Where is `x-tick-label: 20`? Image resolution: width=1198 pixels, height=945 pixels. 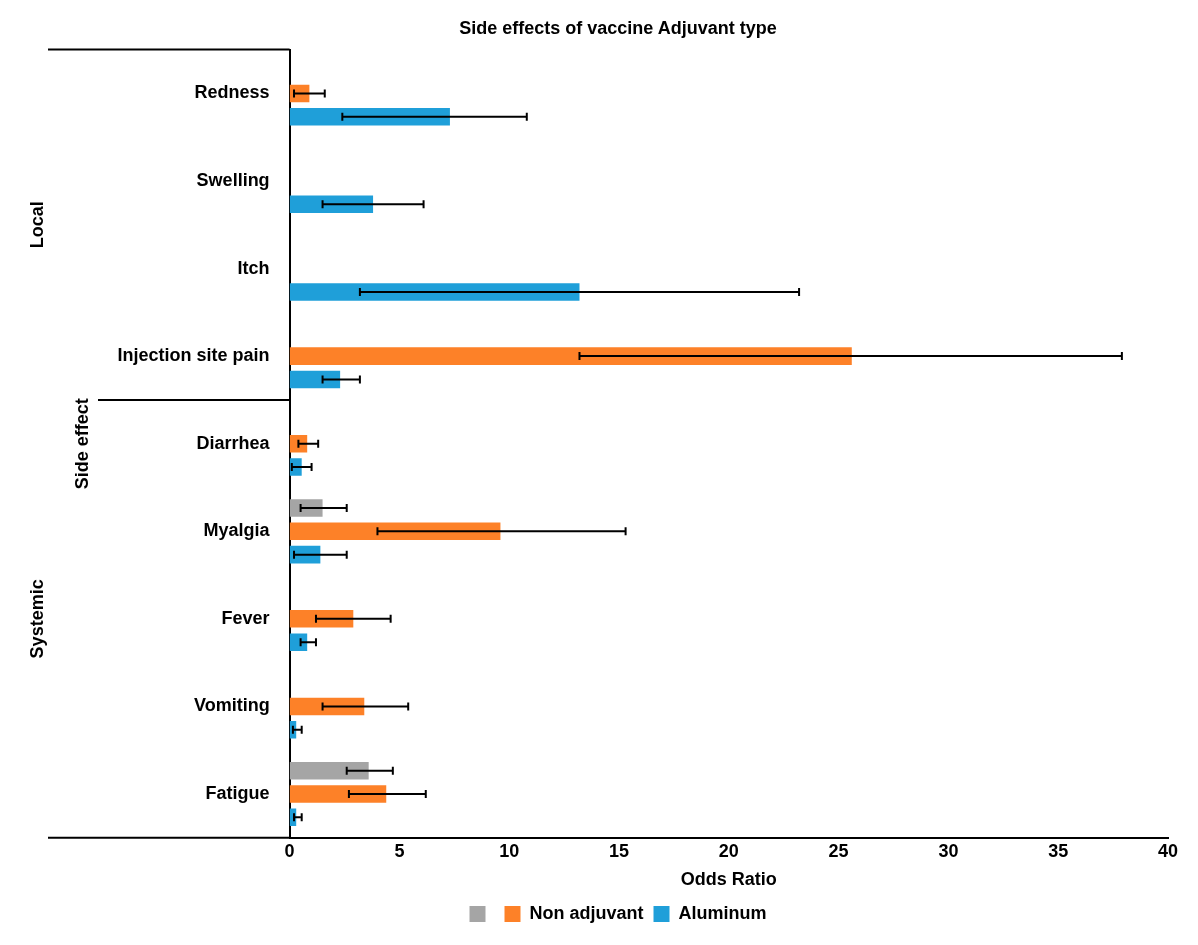
x-tick-label: 20 is located at coordinates (728, 850).